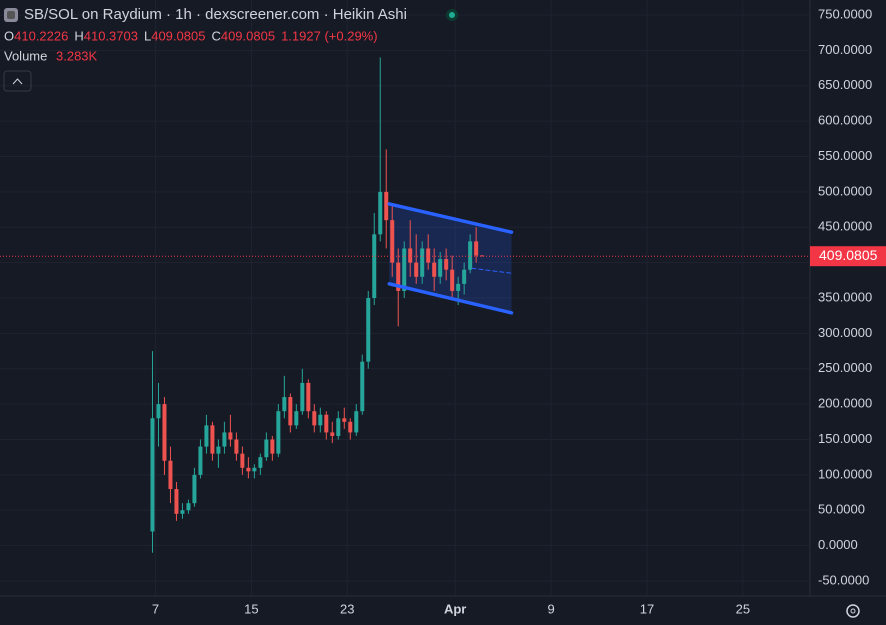  I want to click on logo, so click(11, 15).